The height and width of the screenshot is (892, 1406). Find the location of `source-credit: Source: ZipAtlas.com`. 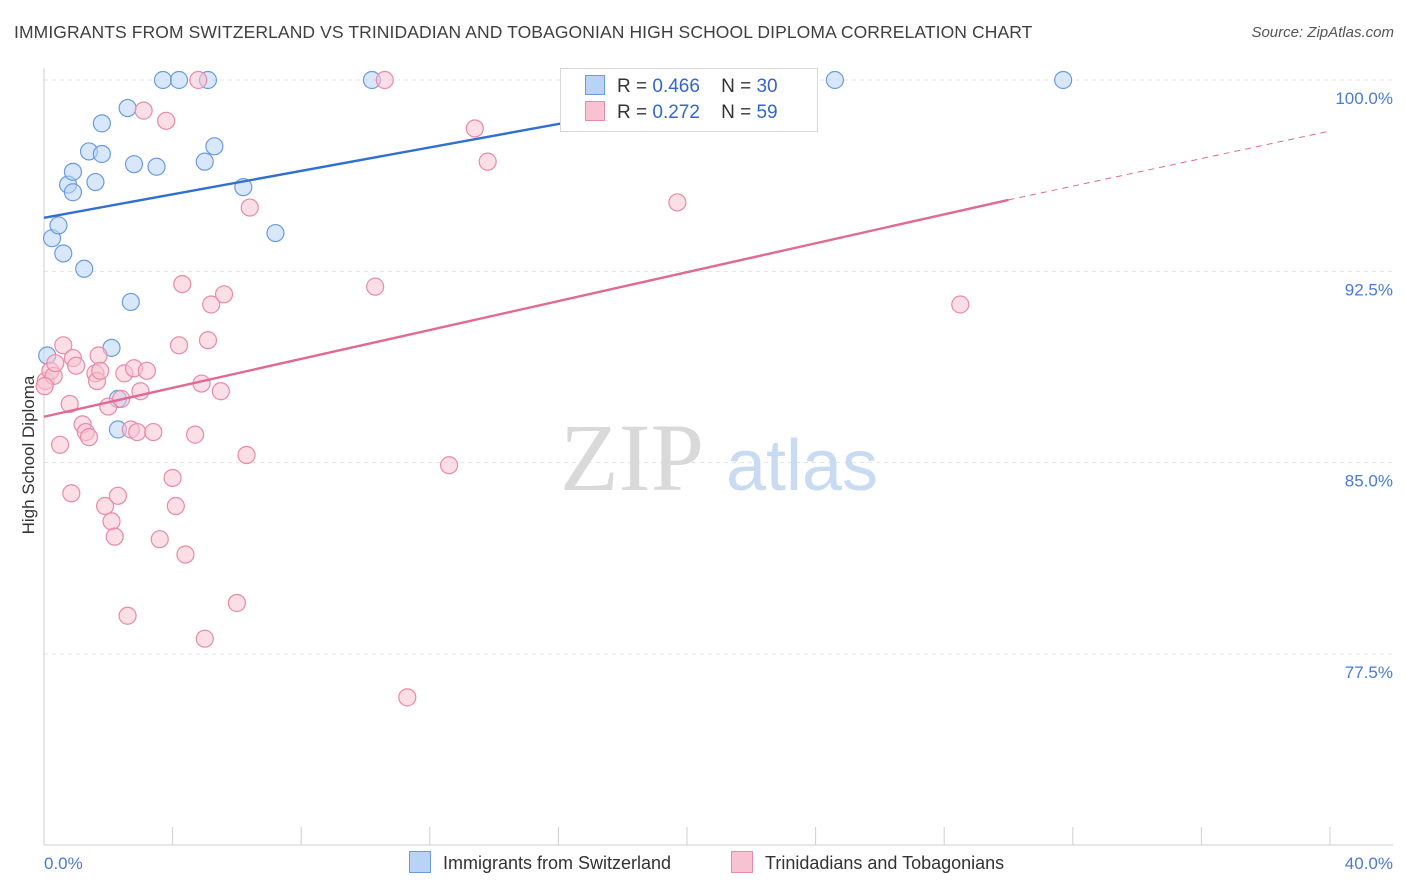

source-credit: Source: ZipAtlas.com is located at coordinates (1322, 32).